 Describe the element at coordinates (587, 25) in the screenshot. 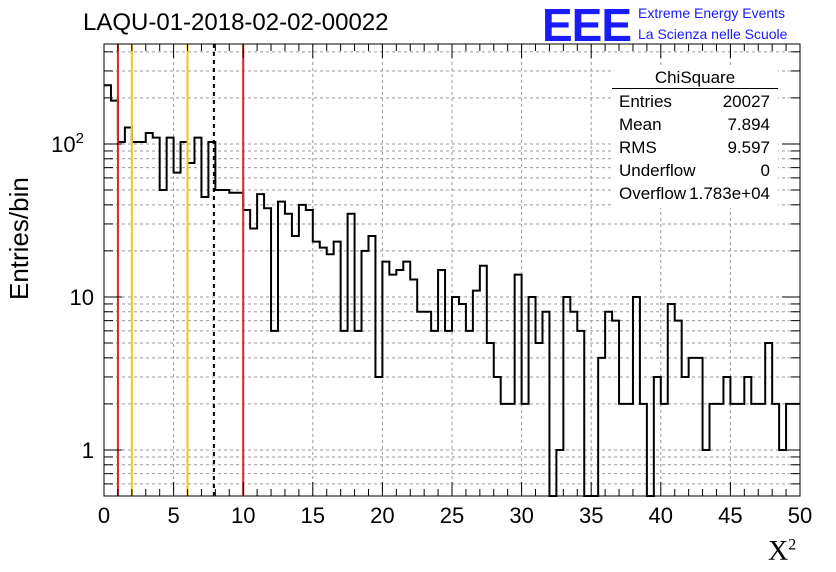

I see `logo-mark: EEE` at that location.